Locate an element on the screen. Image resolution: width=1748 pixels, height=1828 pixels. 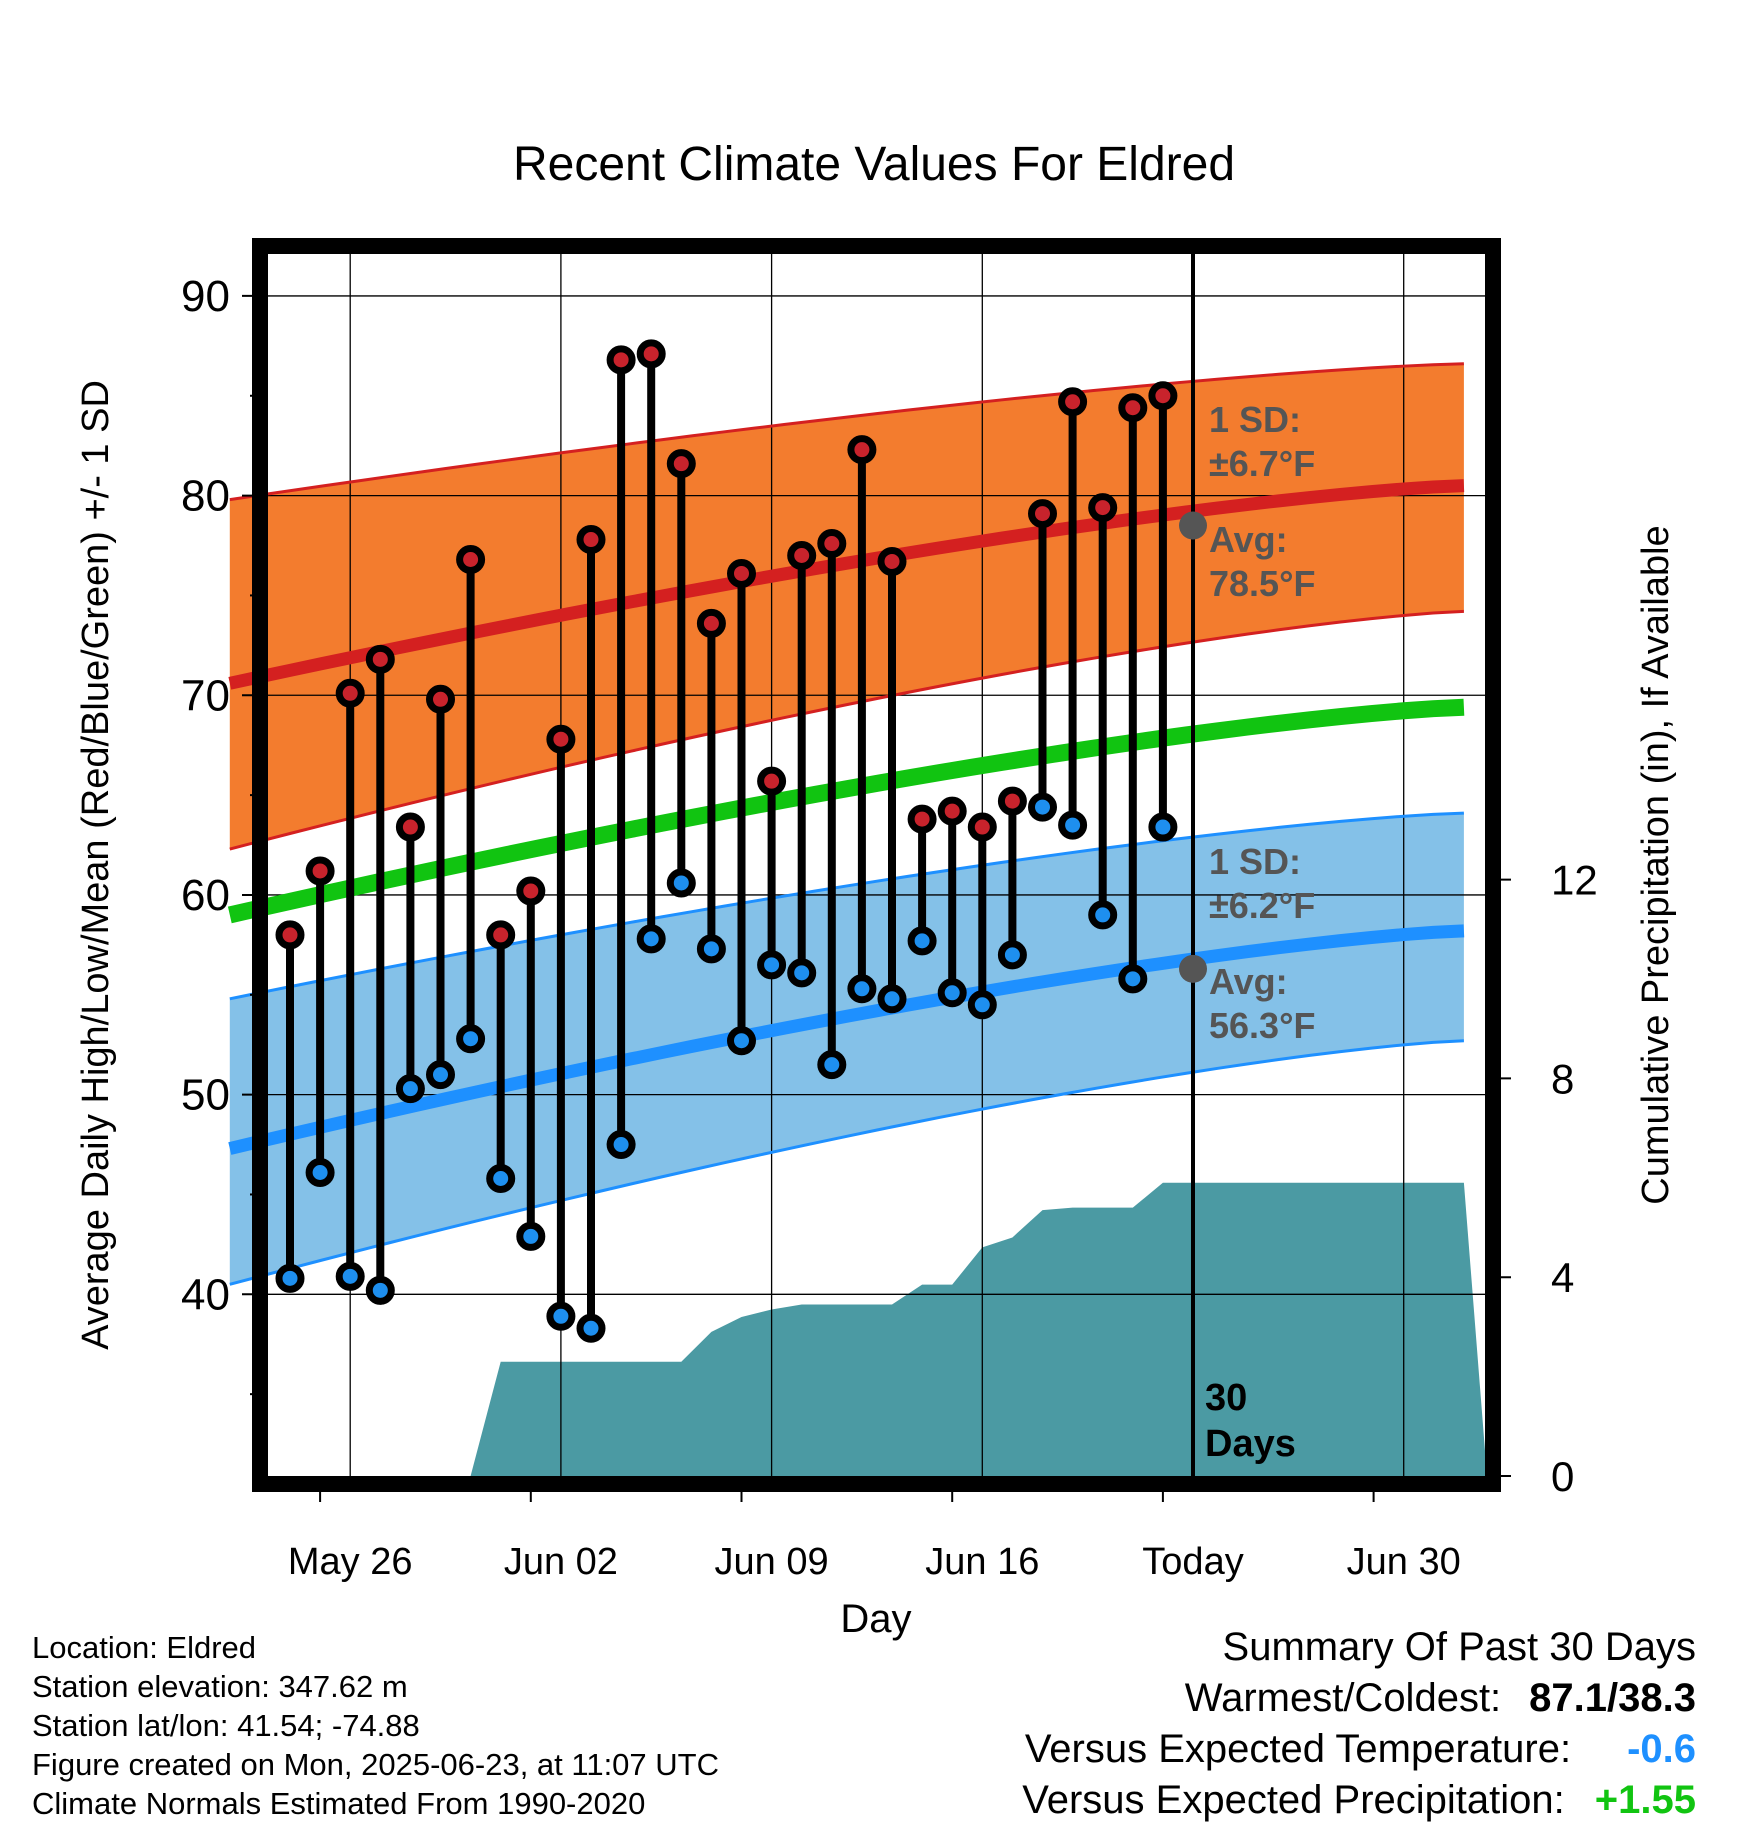
normal-mean-line is located at coordinates (846, 811).